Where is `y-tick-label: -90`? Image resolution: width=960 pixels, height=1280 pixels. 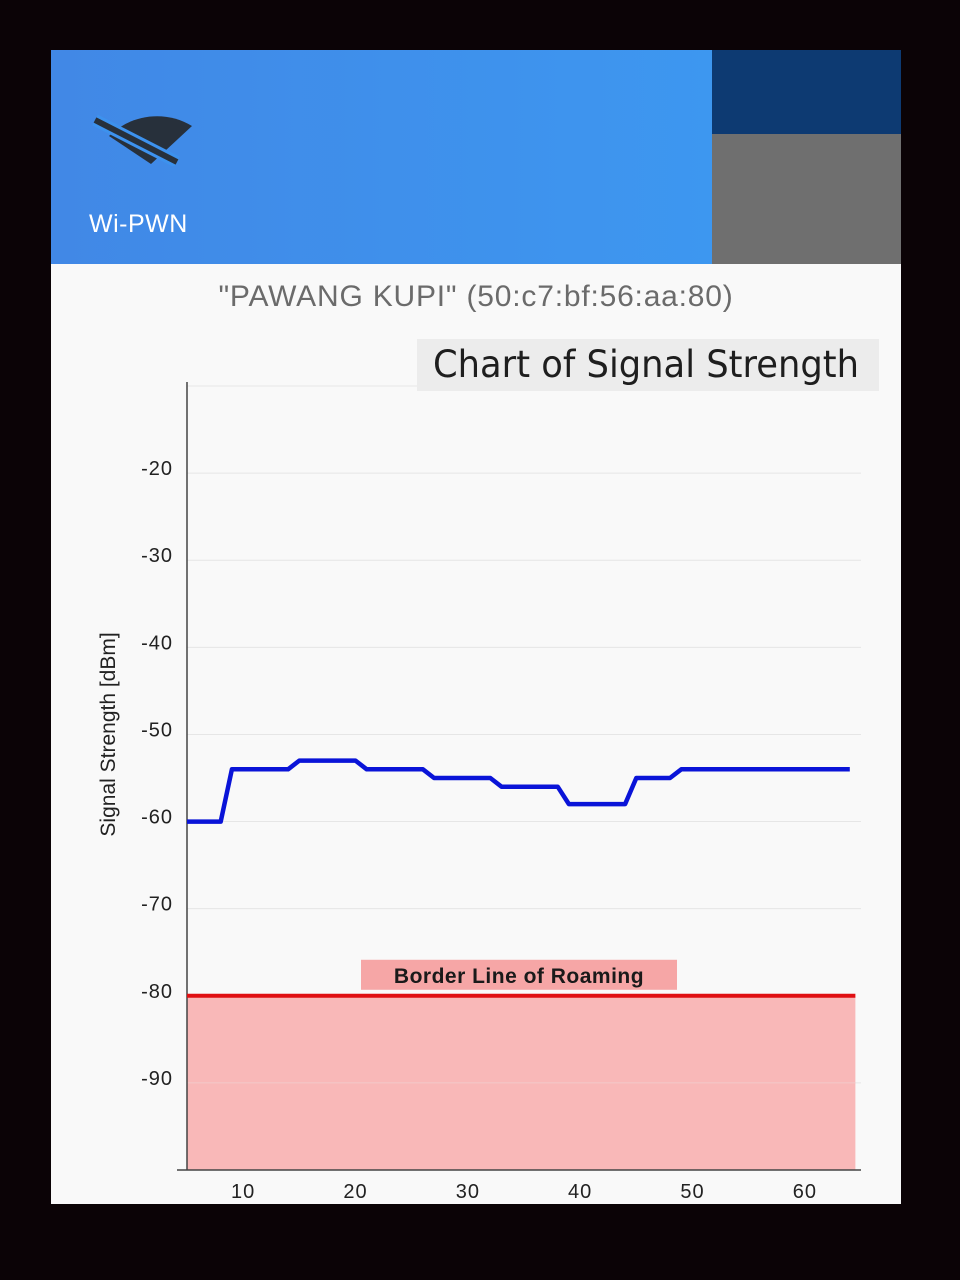
y-tick-label: -90 is located at coordinates (157, 1079).